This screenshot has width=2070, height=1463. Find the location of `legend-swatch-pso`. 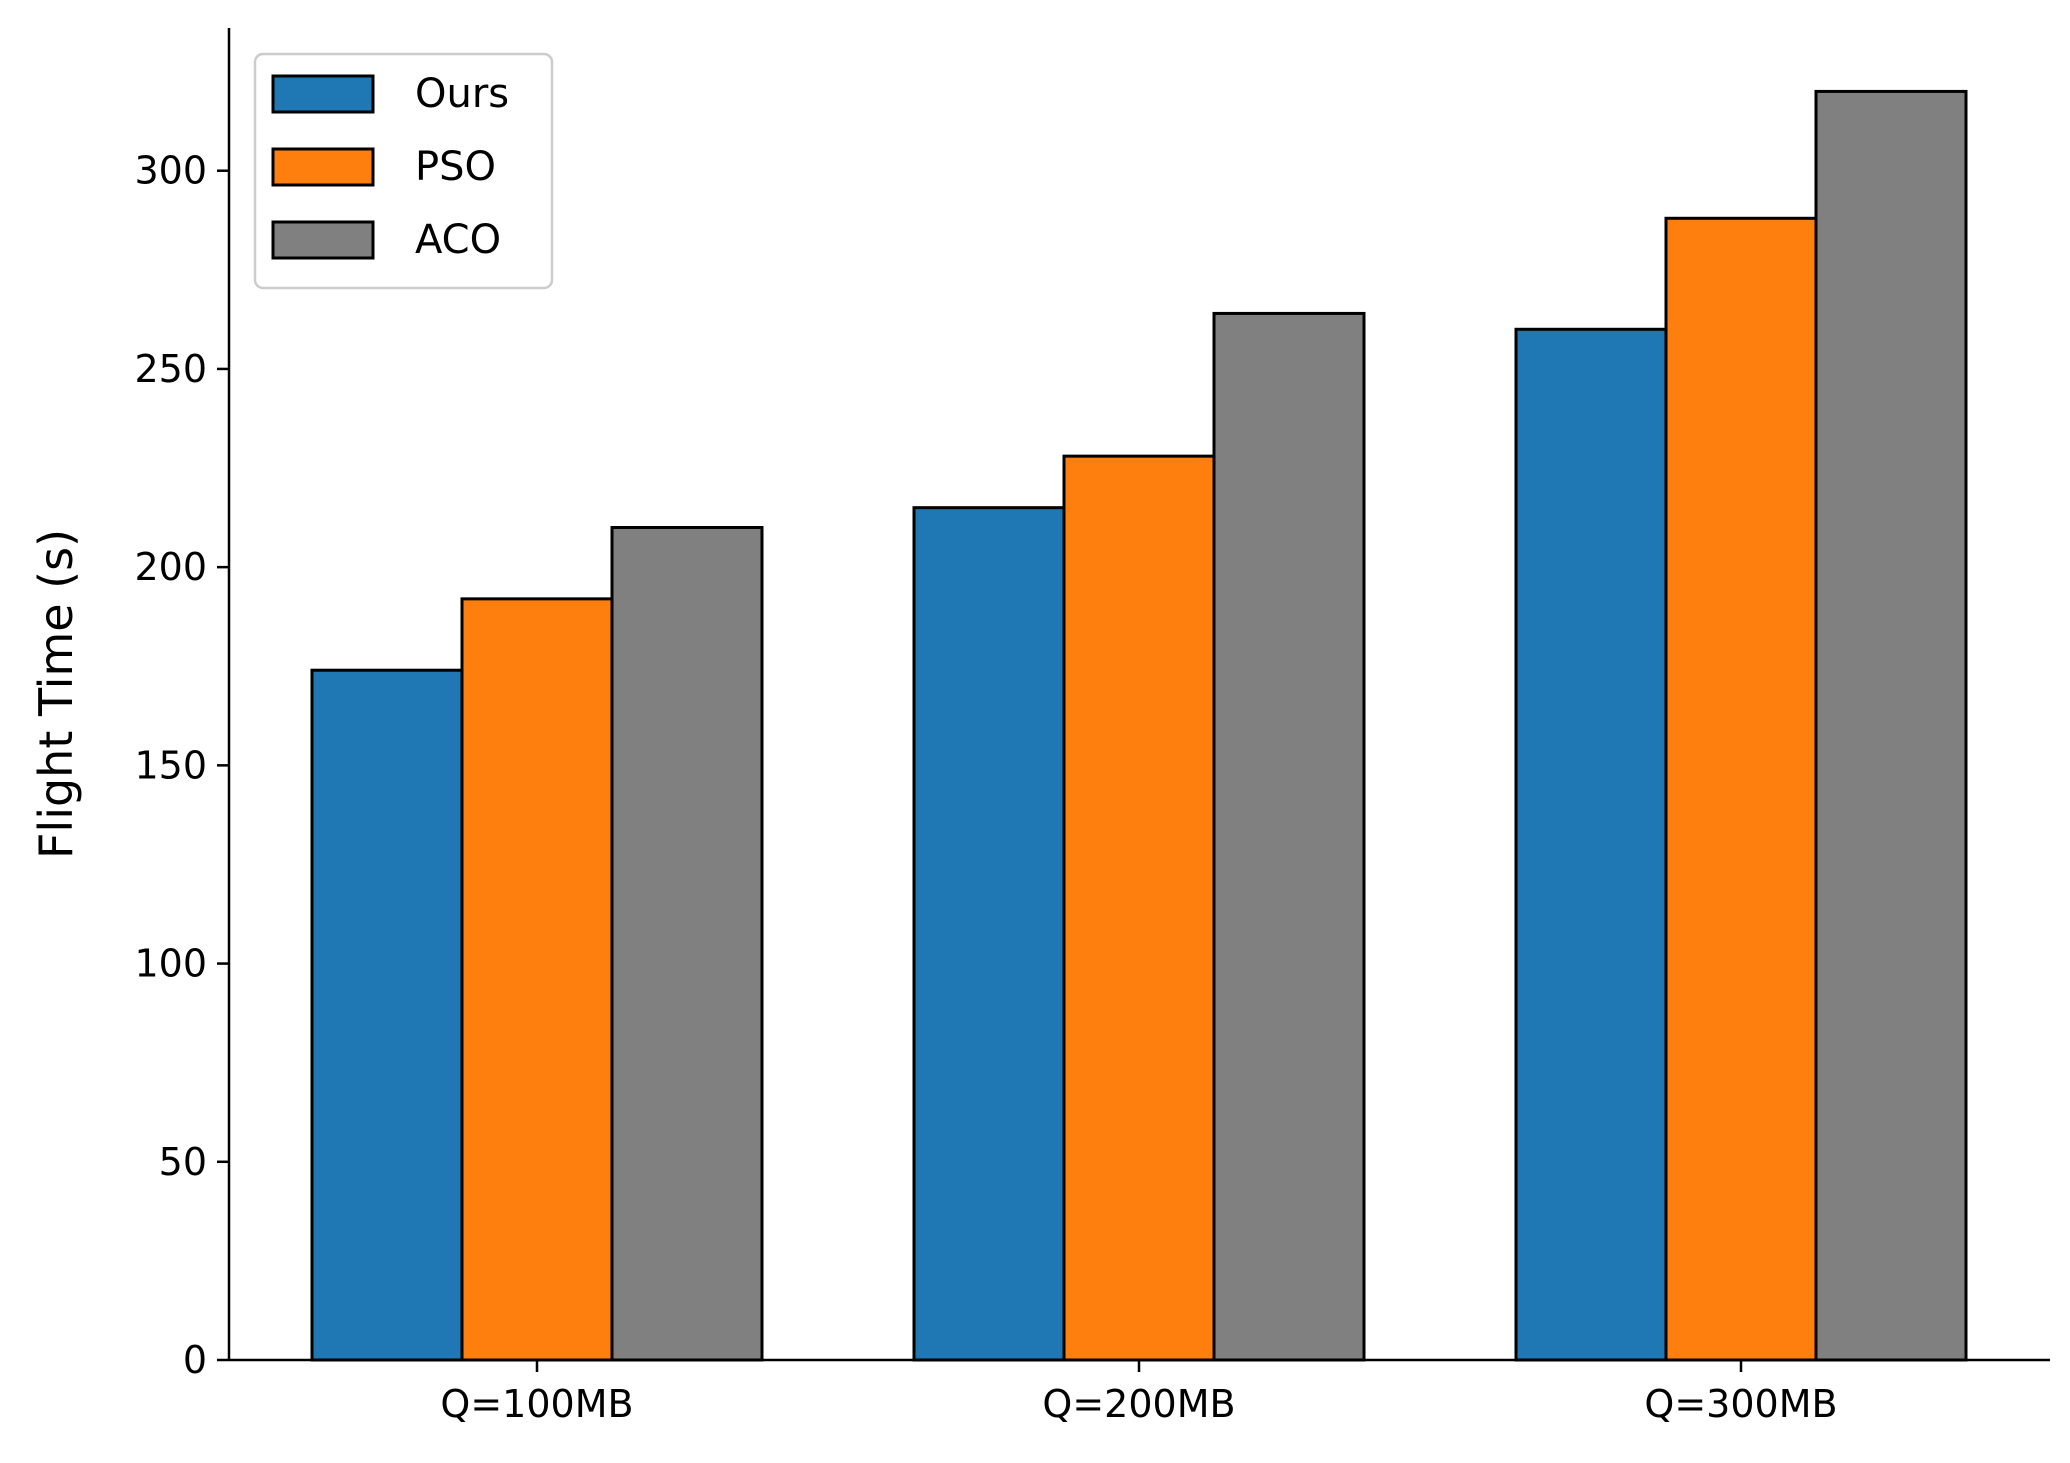

legend-swatch-pso is located at coordinates (323, 167).